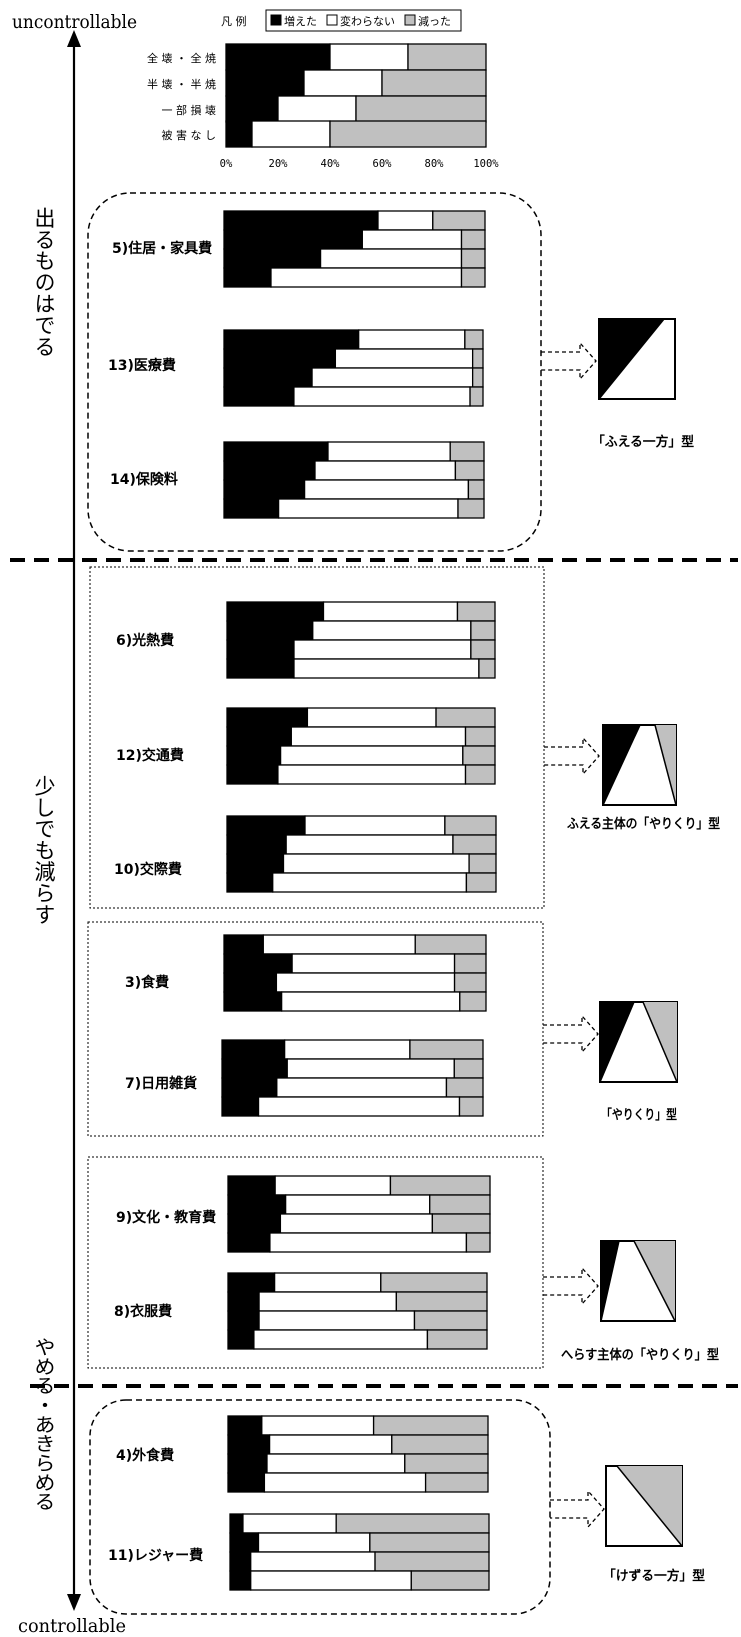 This screenshot has height=1637, width=741. What do you see at coordinates (143, 1311) in the screenshot?
I see `item-category-label: 8)衣服費` at bounding box center [143, 1311].